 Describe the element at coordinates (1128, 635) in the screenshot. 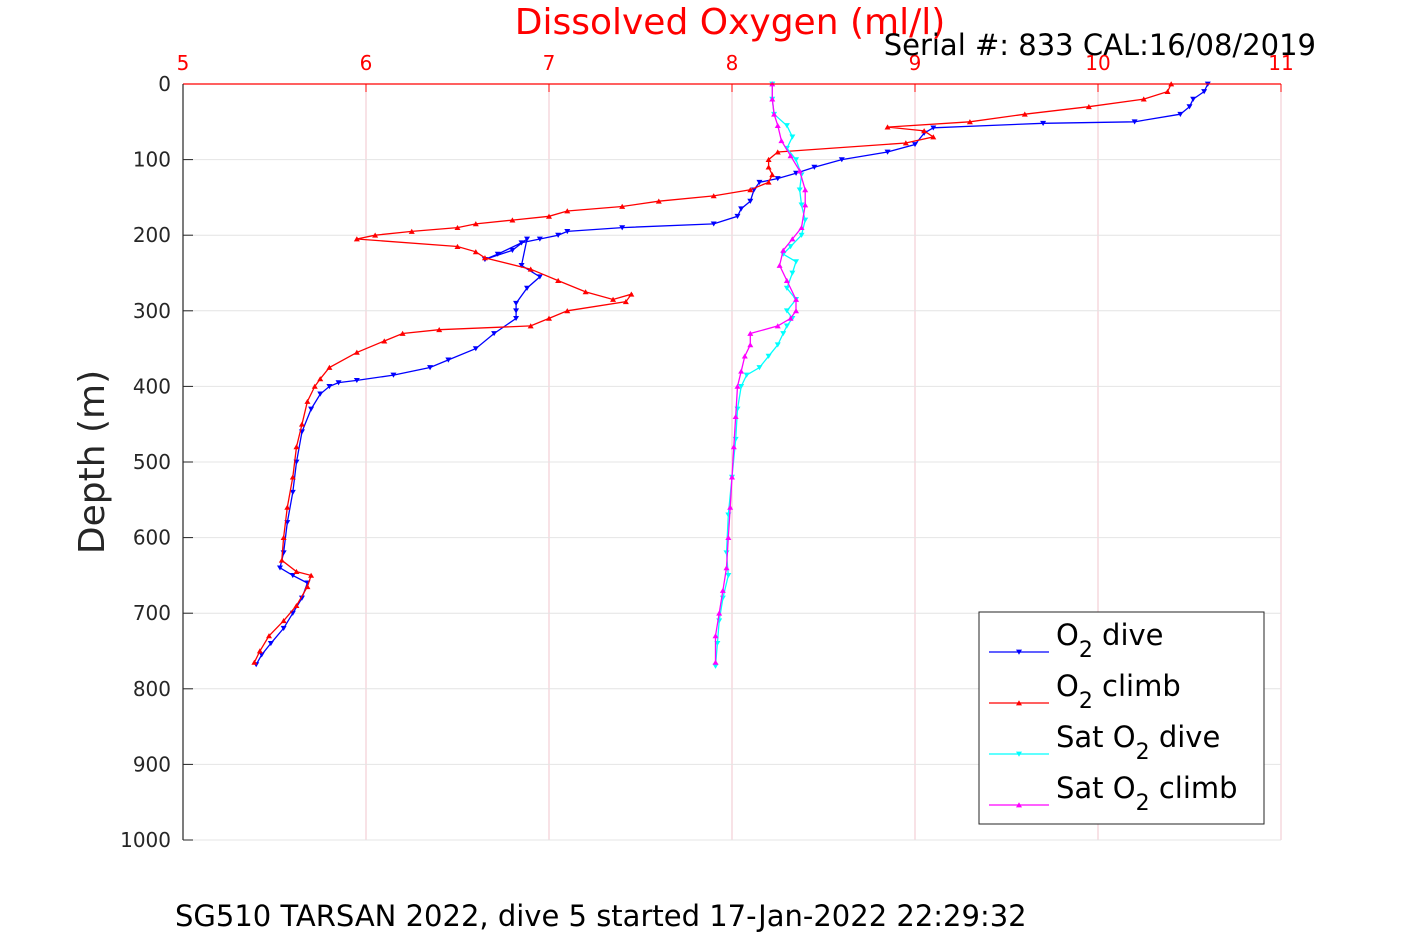

I see `legend-label-rest: dive` at that location.